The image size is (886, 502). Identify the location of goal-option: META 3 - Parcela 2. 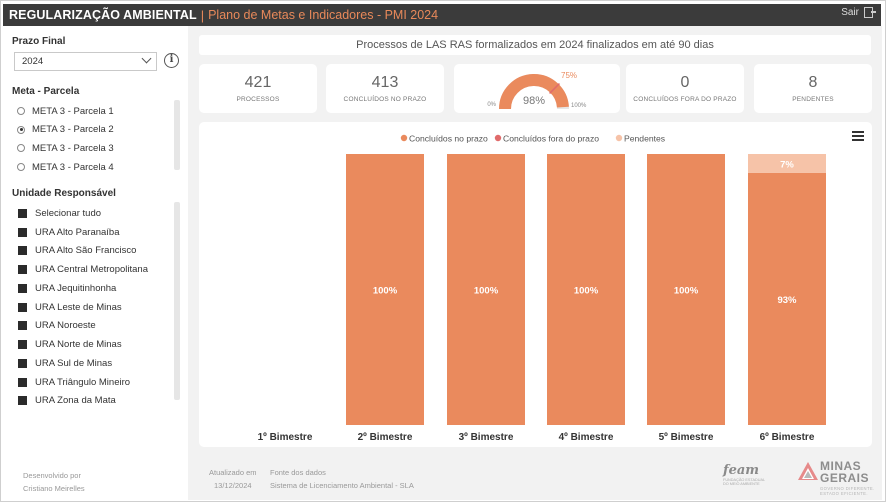
(97, 130).